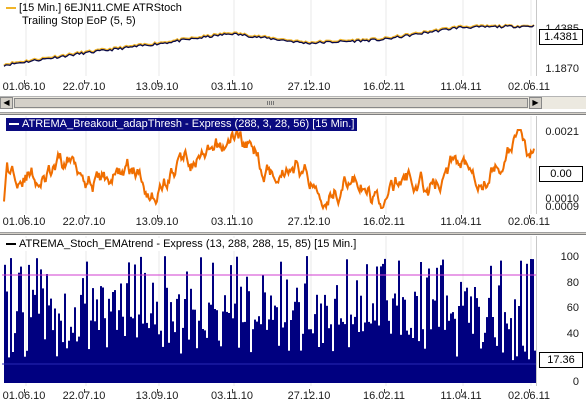  What do you see at coordinates (561, 165) in the screenshot?
I see `breakout-scale: 0.0021 0.00 0.0010 0.0009` at bounding box center [561, 165].